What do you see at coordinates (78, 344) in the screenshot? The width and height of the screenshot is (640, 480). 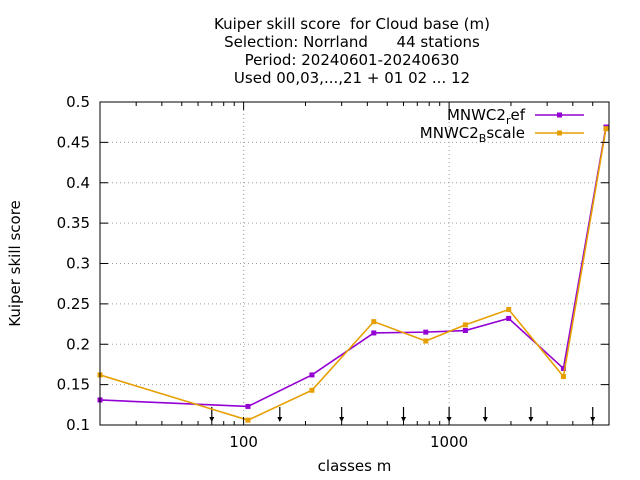 I see `y-tick-label: 0.2` at bounding box center [78, 344].